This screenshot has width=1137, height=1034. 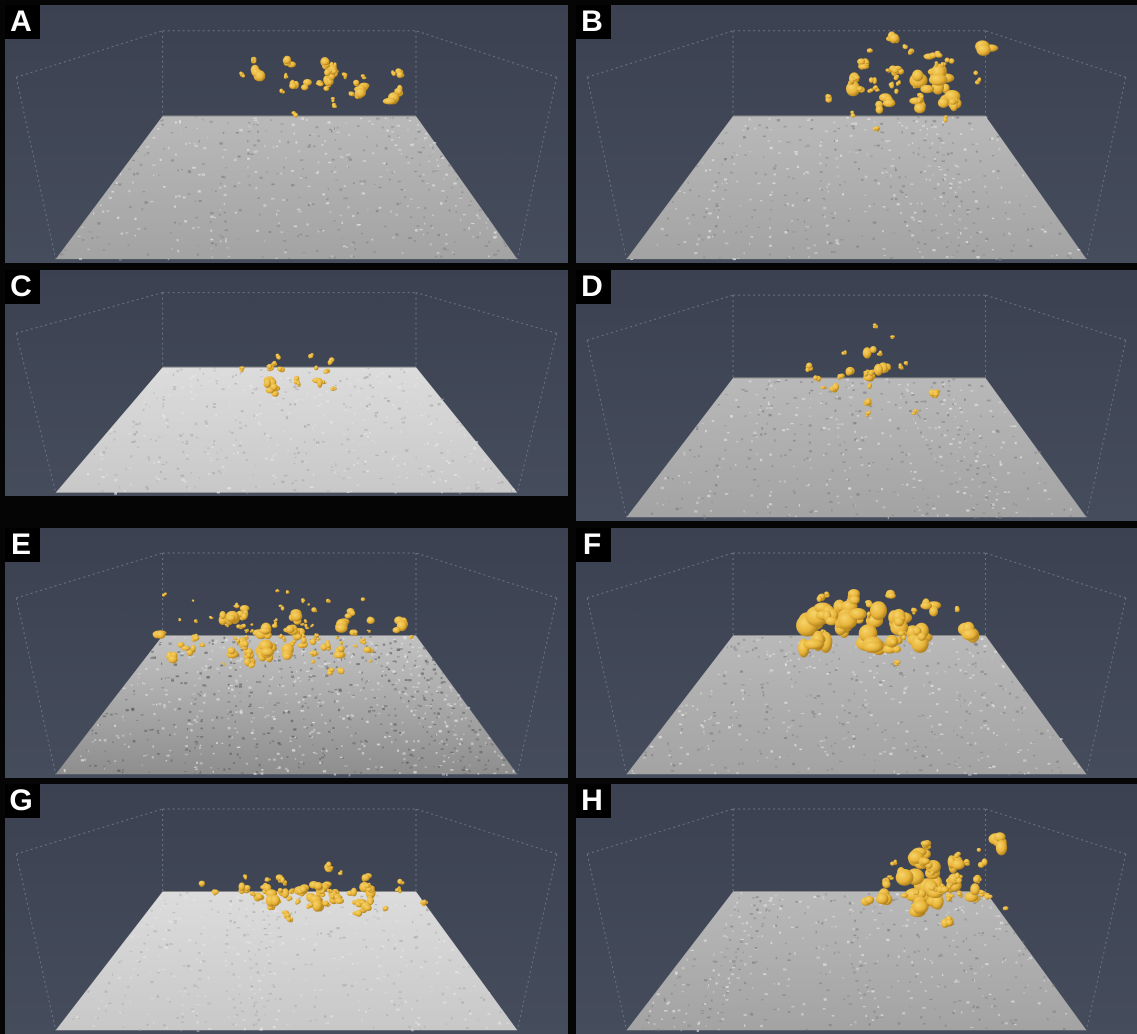 What do you see at coordinates (593, 287) in the screenshot?
I see `panel-label-d: D` at bounding box center [593, 287].